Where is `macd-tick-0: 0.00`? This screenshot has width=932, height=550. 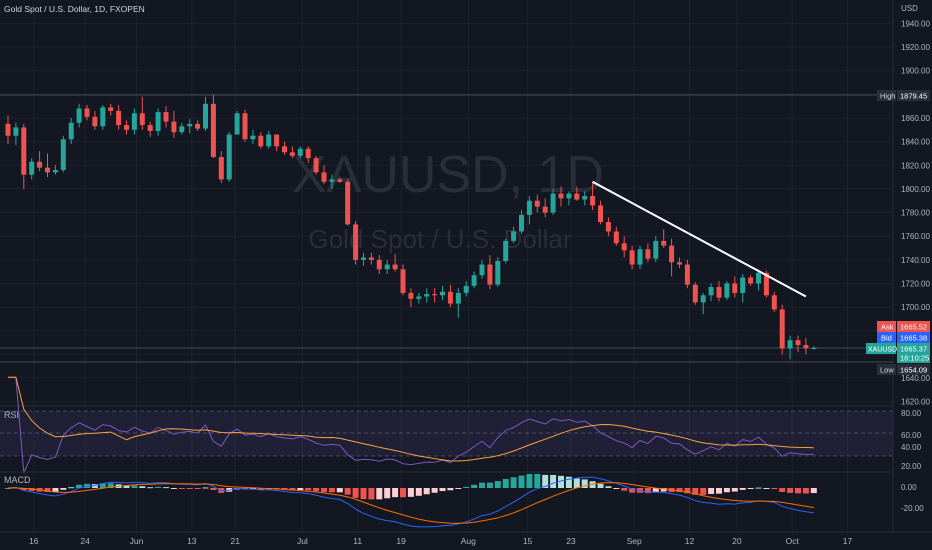
macd-tick-0: 0.00 is located at coordinates (909, 487).